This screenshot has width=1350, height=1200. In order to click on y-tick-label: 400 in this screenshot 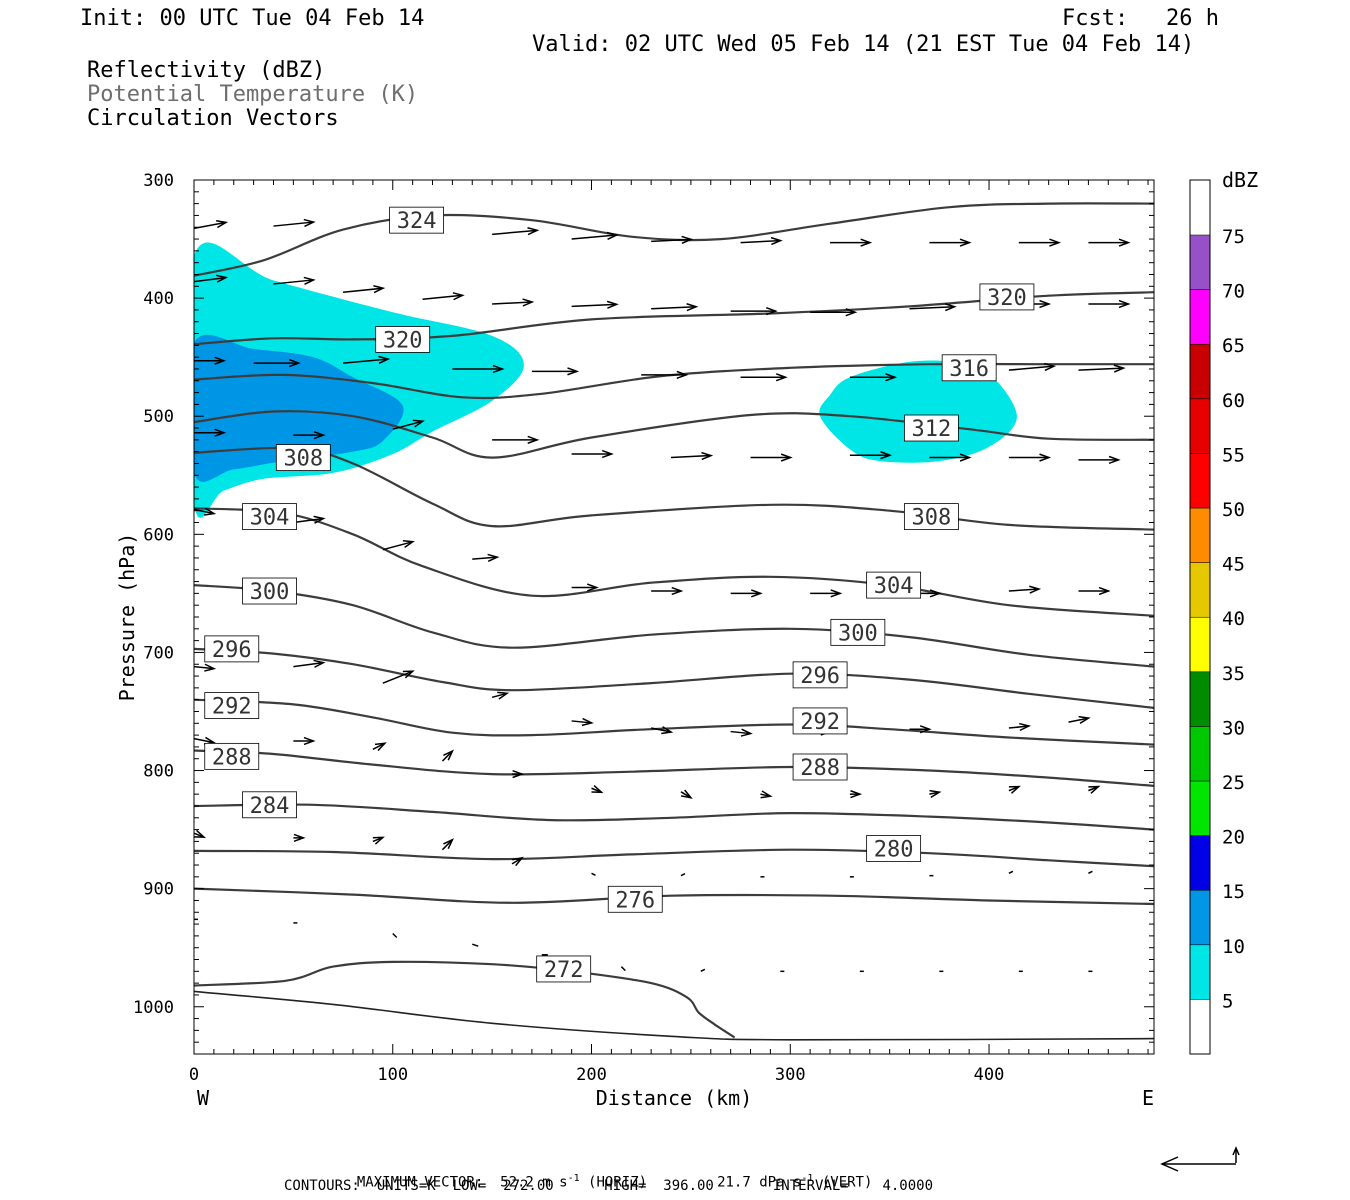, I will do `click(158, 299)`.